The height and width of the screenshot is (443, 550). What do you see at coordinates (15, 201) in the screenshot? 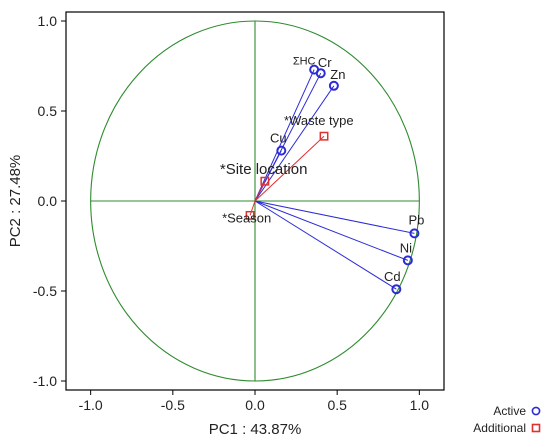
I see `y-axis-label: PC2 : 27.48%` at bounding box center [15, 201].